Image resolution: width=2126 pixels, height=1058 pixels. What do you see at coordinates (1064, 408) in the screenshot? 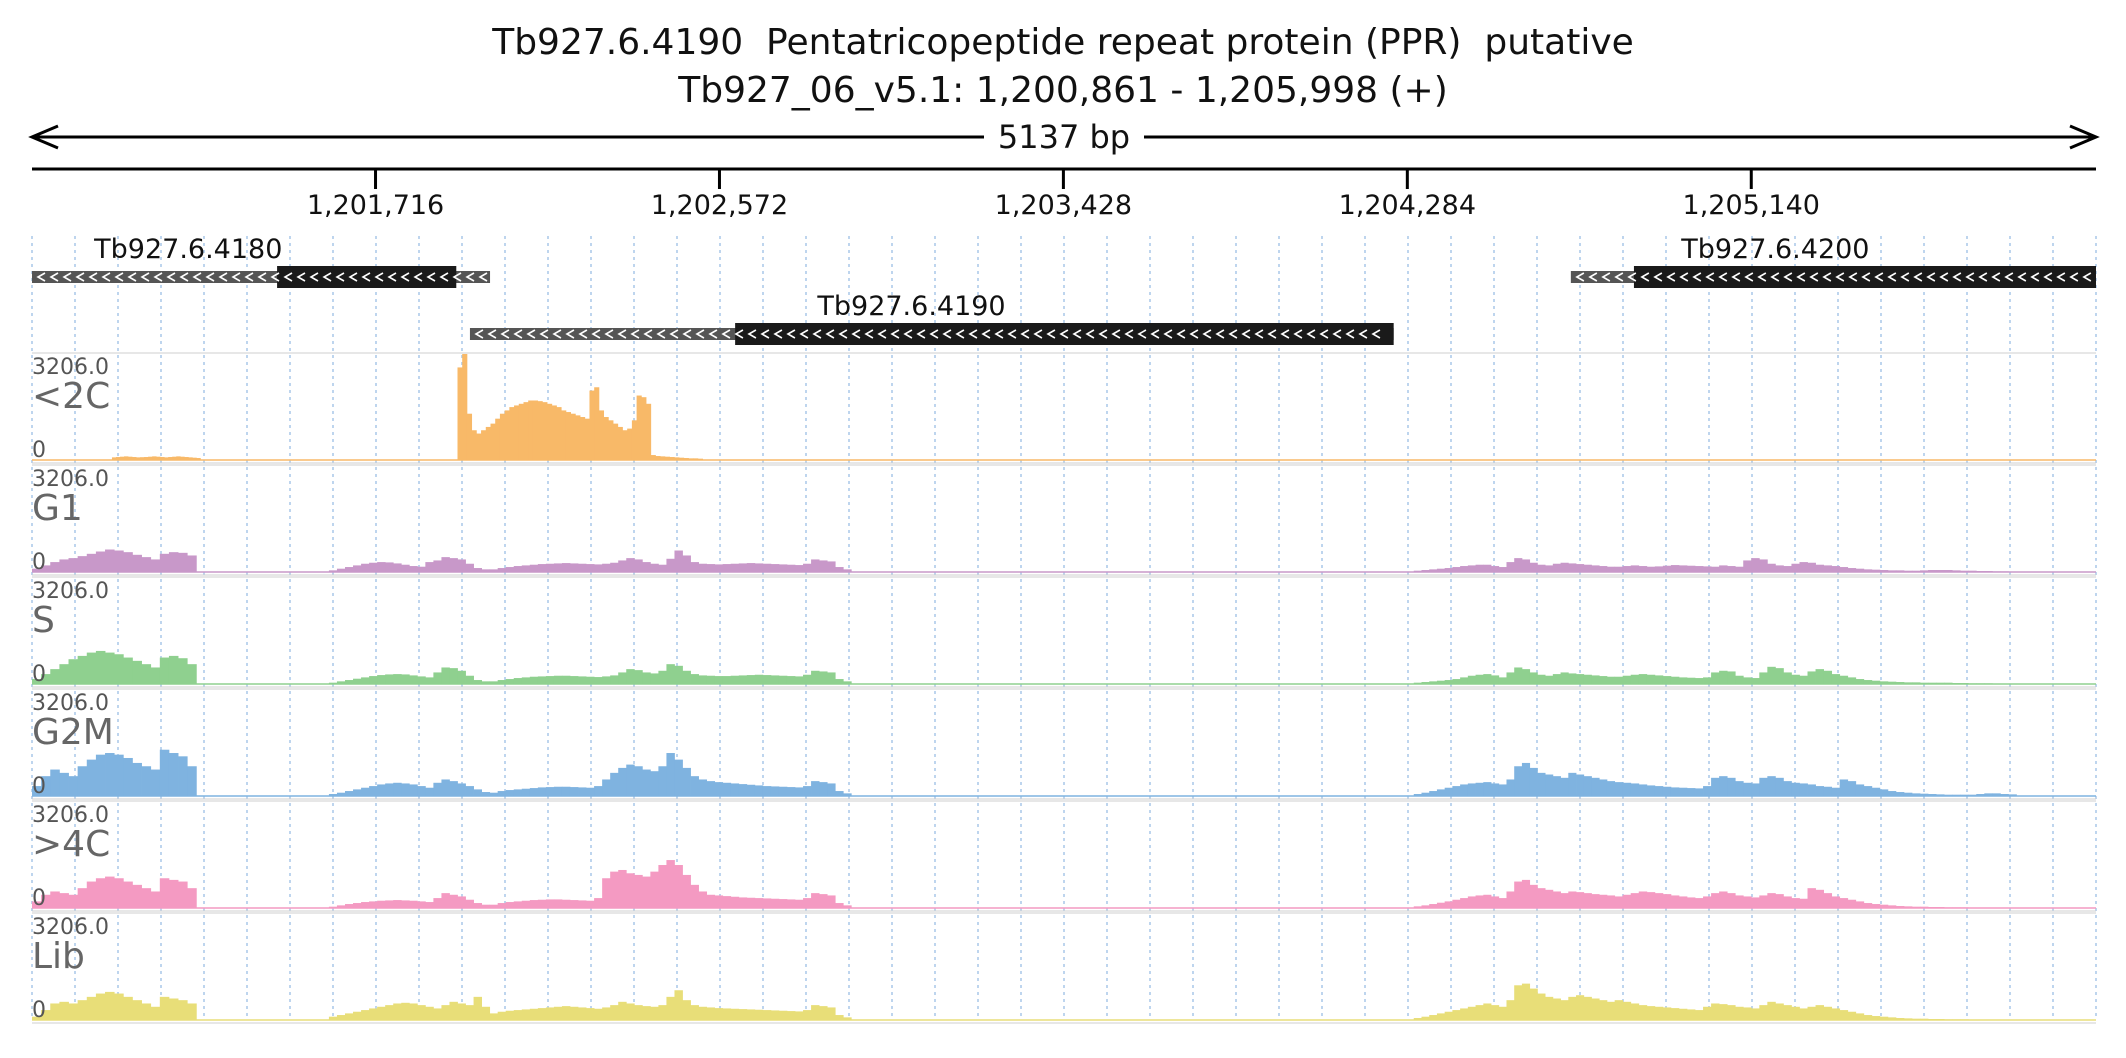
I see `track-2c: 3206.0<2C 0` at bounding box center [1064, 408].